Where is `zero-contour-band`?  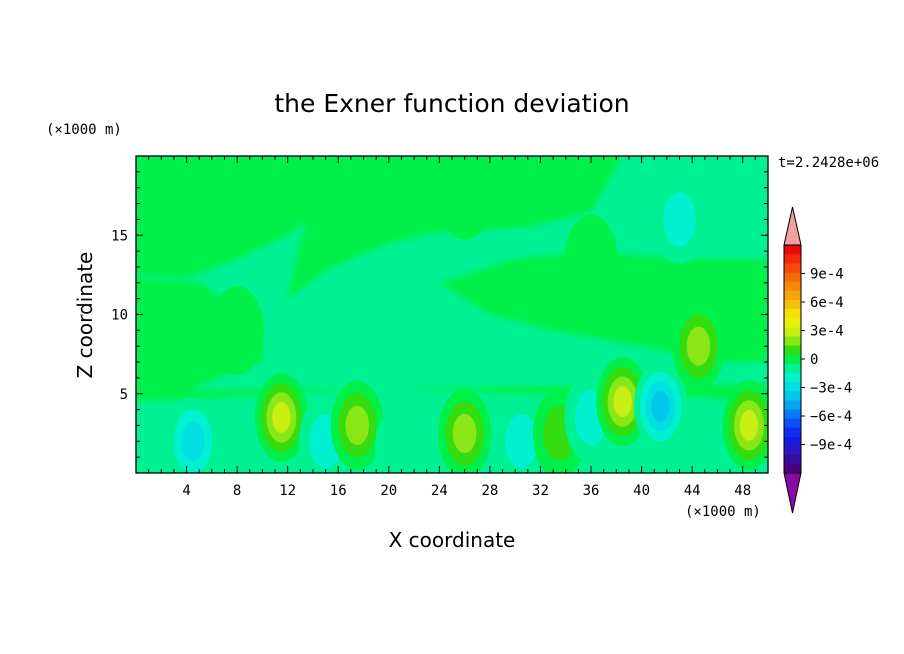
zero-contour-band is located at coordinates (231, 217).